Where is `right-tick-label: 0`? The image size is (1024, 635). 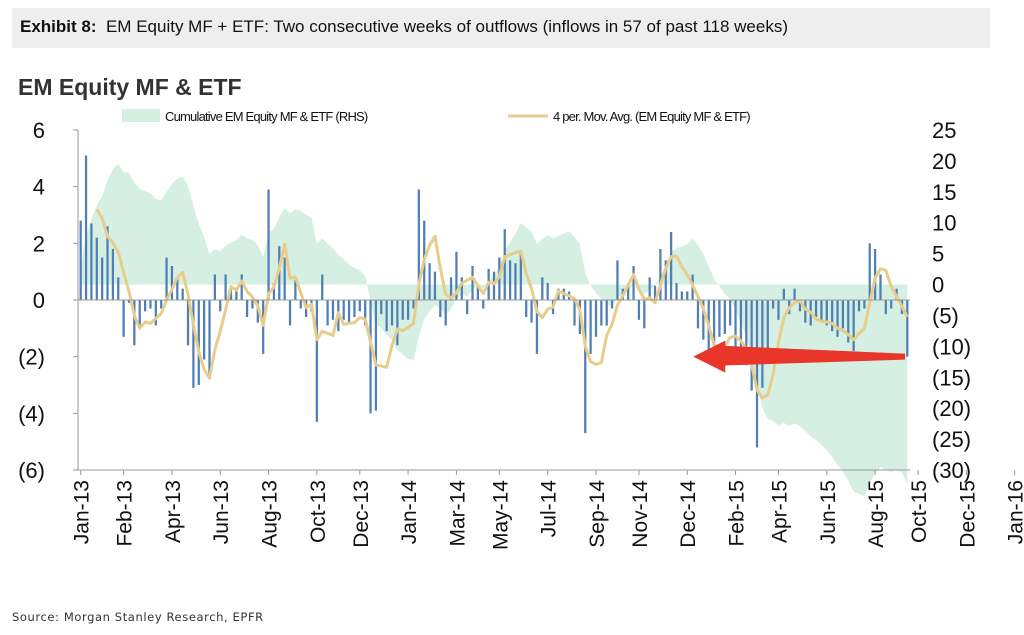 right-tick-label: 0 is located at coordinates (938, 285).